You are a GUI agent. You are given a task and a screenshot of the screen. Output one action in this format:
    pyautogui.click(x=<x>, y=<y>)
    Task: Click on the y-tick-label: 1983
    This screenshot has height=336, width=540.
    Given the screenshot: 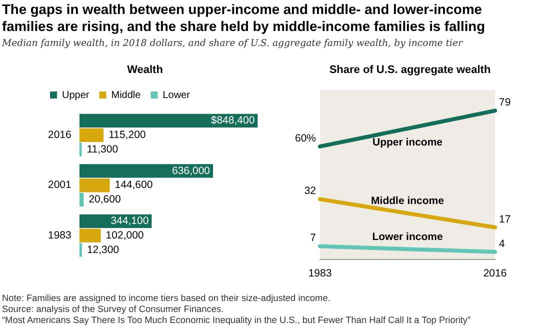 What is the action you would take?
    pyautogui.click(x=60, y=235)
    